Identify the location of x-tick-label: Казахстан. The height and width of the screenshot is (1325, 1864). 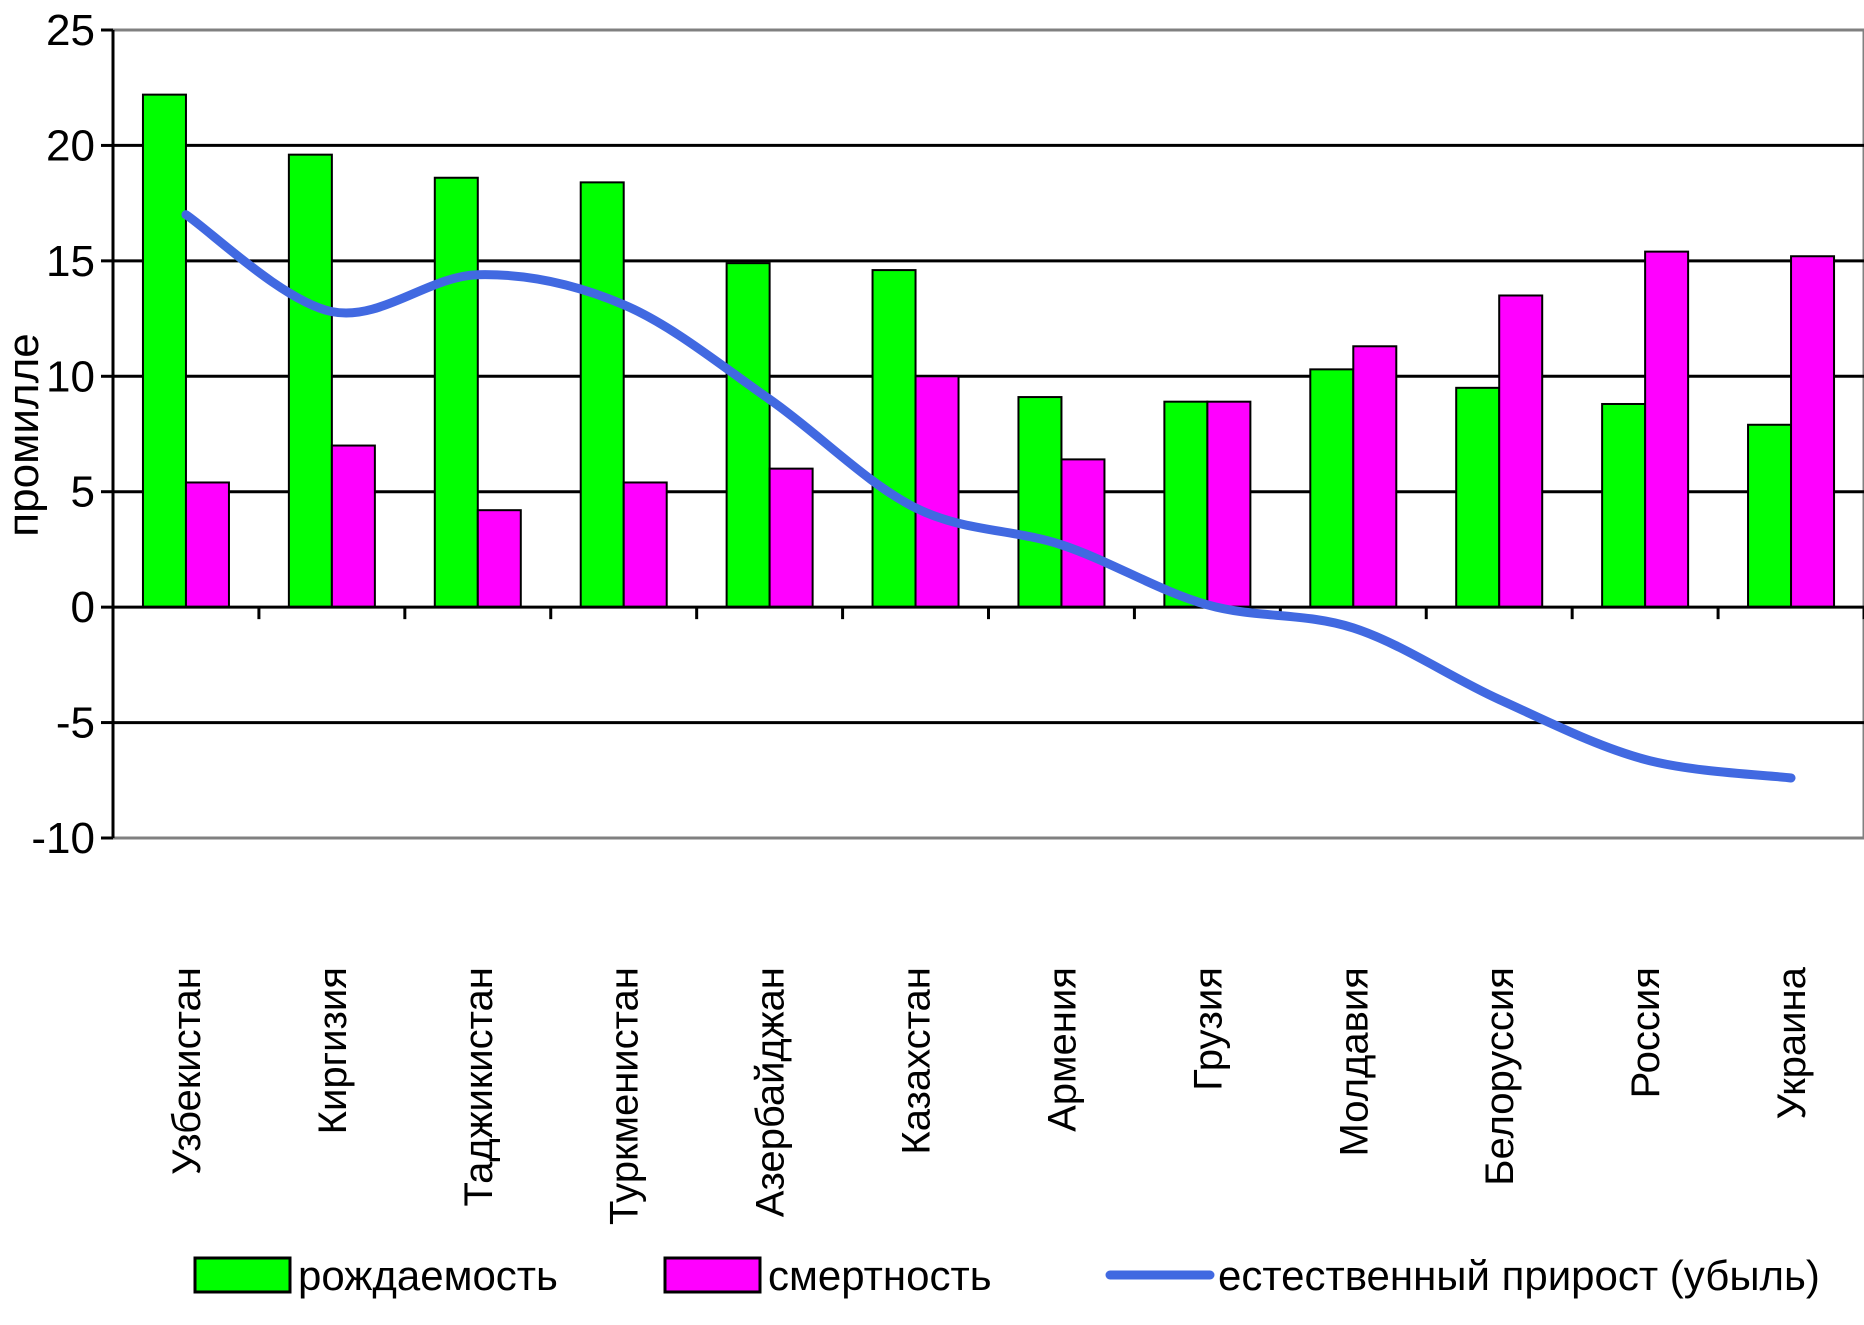
(917, 1060).